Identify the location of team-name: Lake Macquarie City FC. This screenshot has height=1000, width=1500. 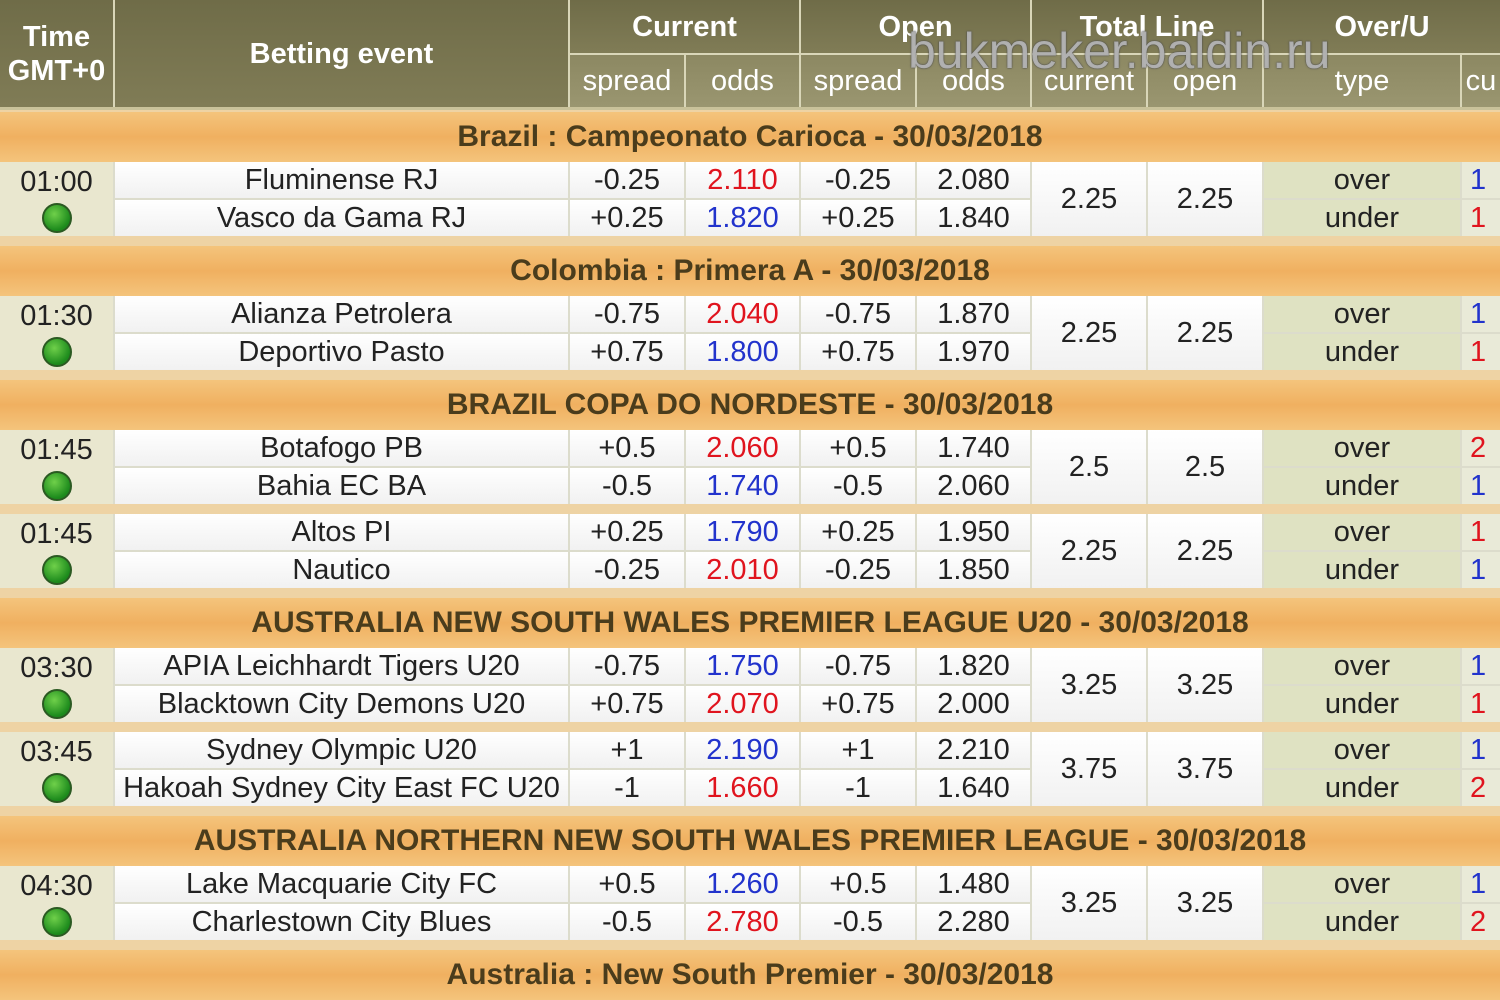
(341, 884).